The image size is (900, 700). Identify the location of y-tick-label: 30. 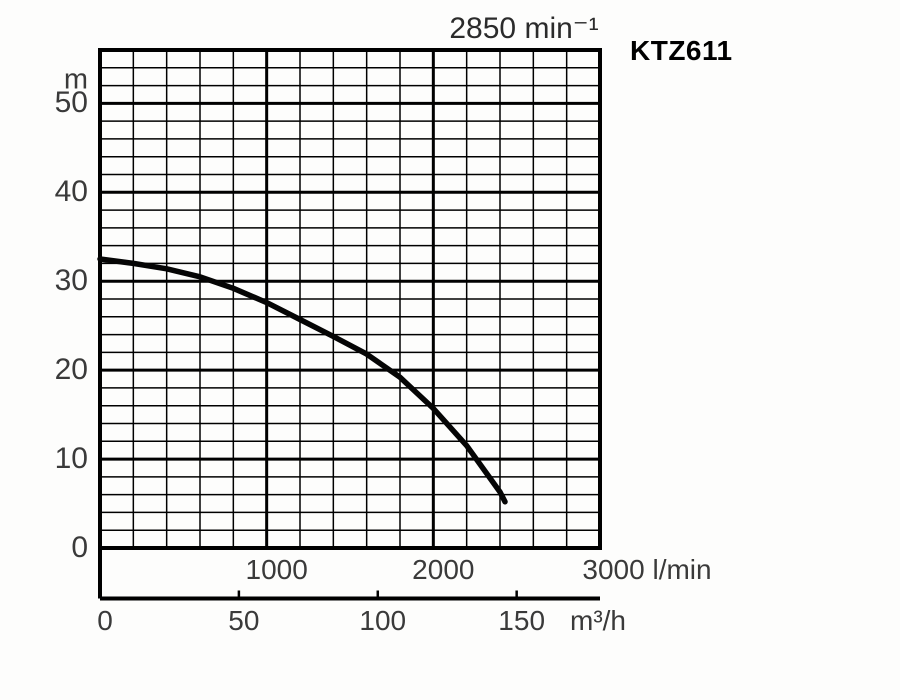
(71, 281).